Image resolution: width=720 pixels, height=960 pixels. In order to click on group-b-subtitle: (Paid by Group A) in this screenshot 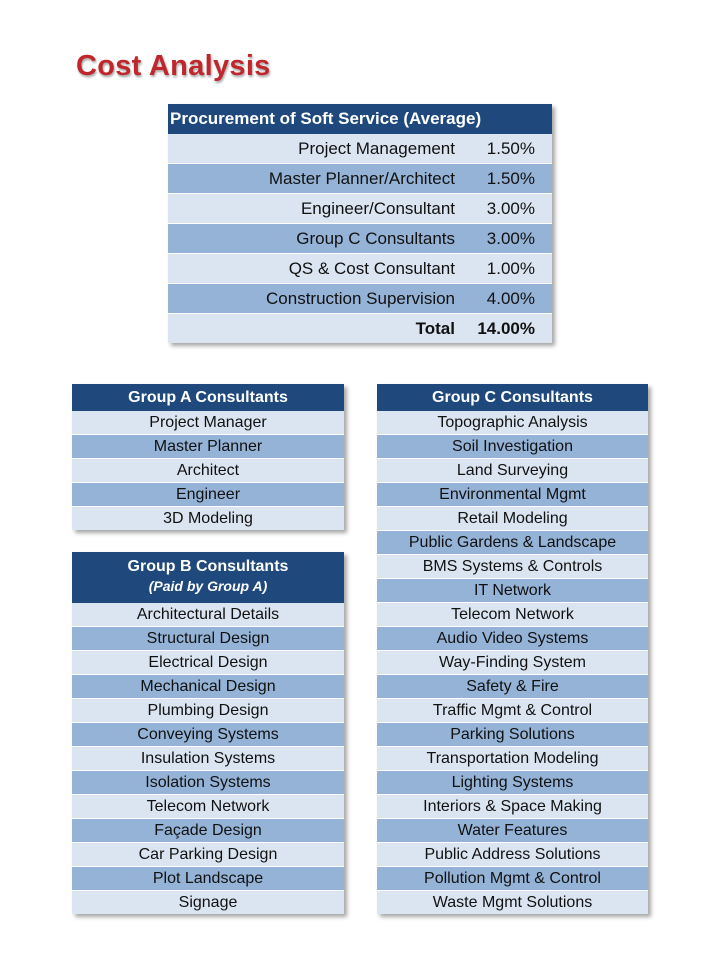, I will do `click(208, 586)`.